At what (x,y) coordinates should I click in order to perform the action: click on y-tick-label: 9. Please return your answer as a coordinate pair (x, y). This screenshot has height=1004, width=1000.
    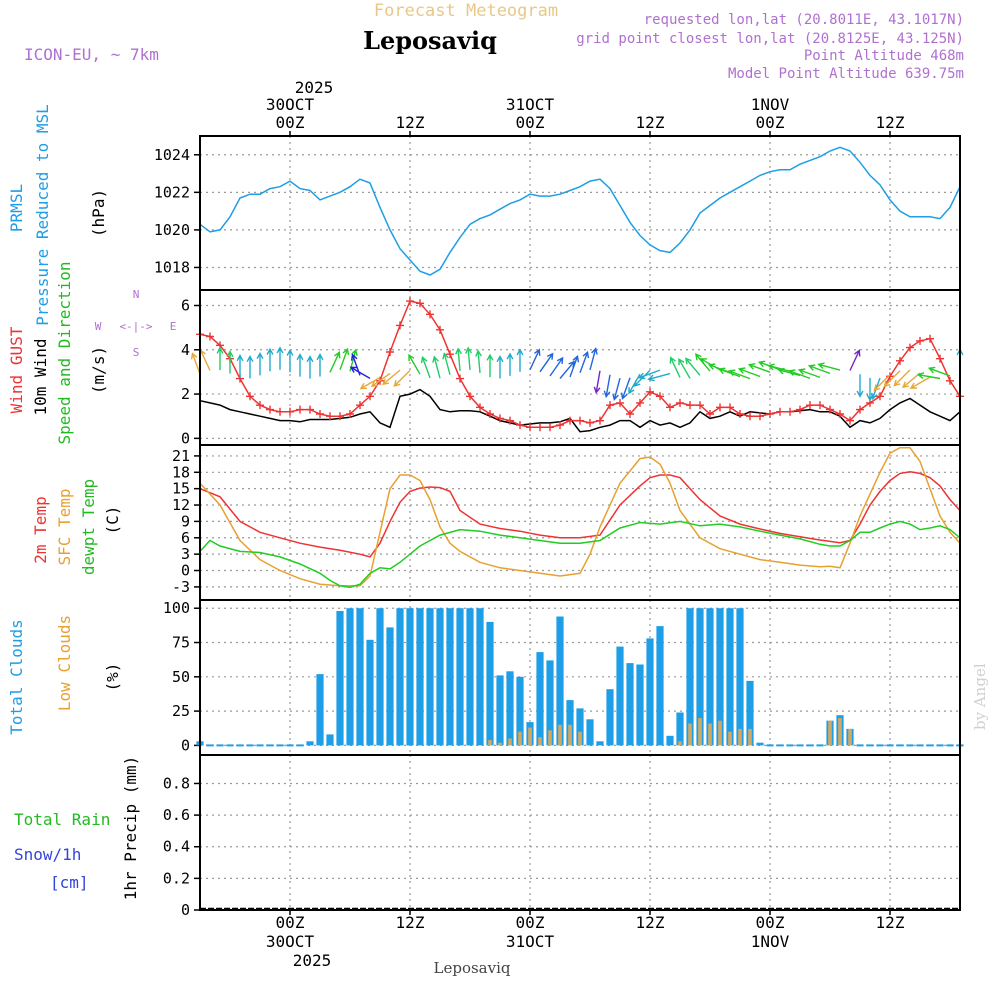
    Looking at the image, I should click on (185, 521).